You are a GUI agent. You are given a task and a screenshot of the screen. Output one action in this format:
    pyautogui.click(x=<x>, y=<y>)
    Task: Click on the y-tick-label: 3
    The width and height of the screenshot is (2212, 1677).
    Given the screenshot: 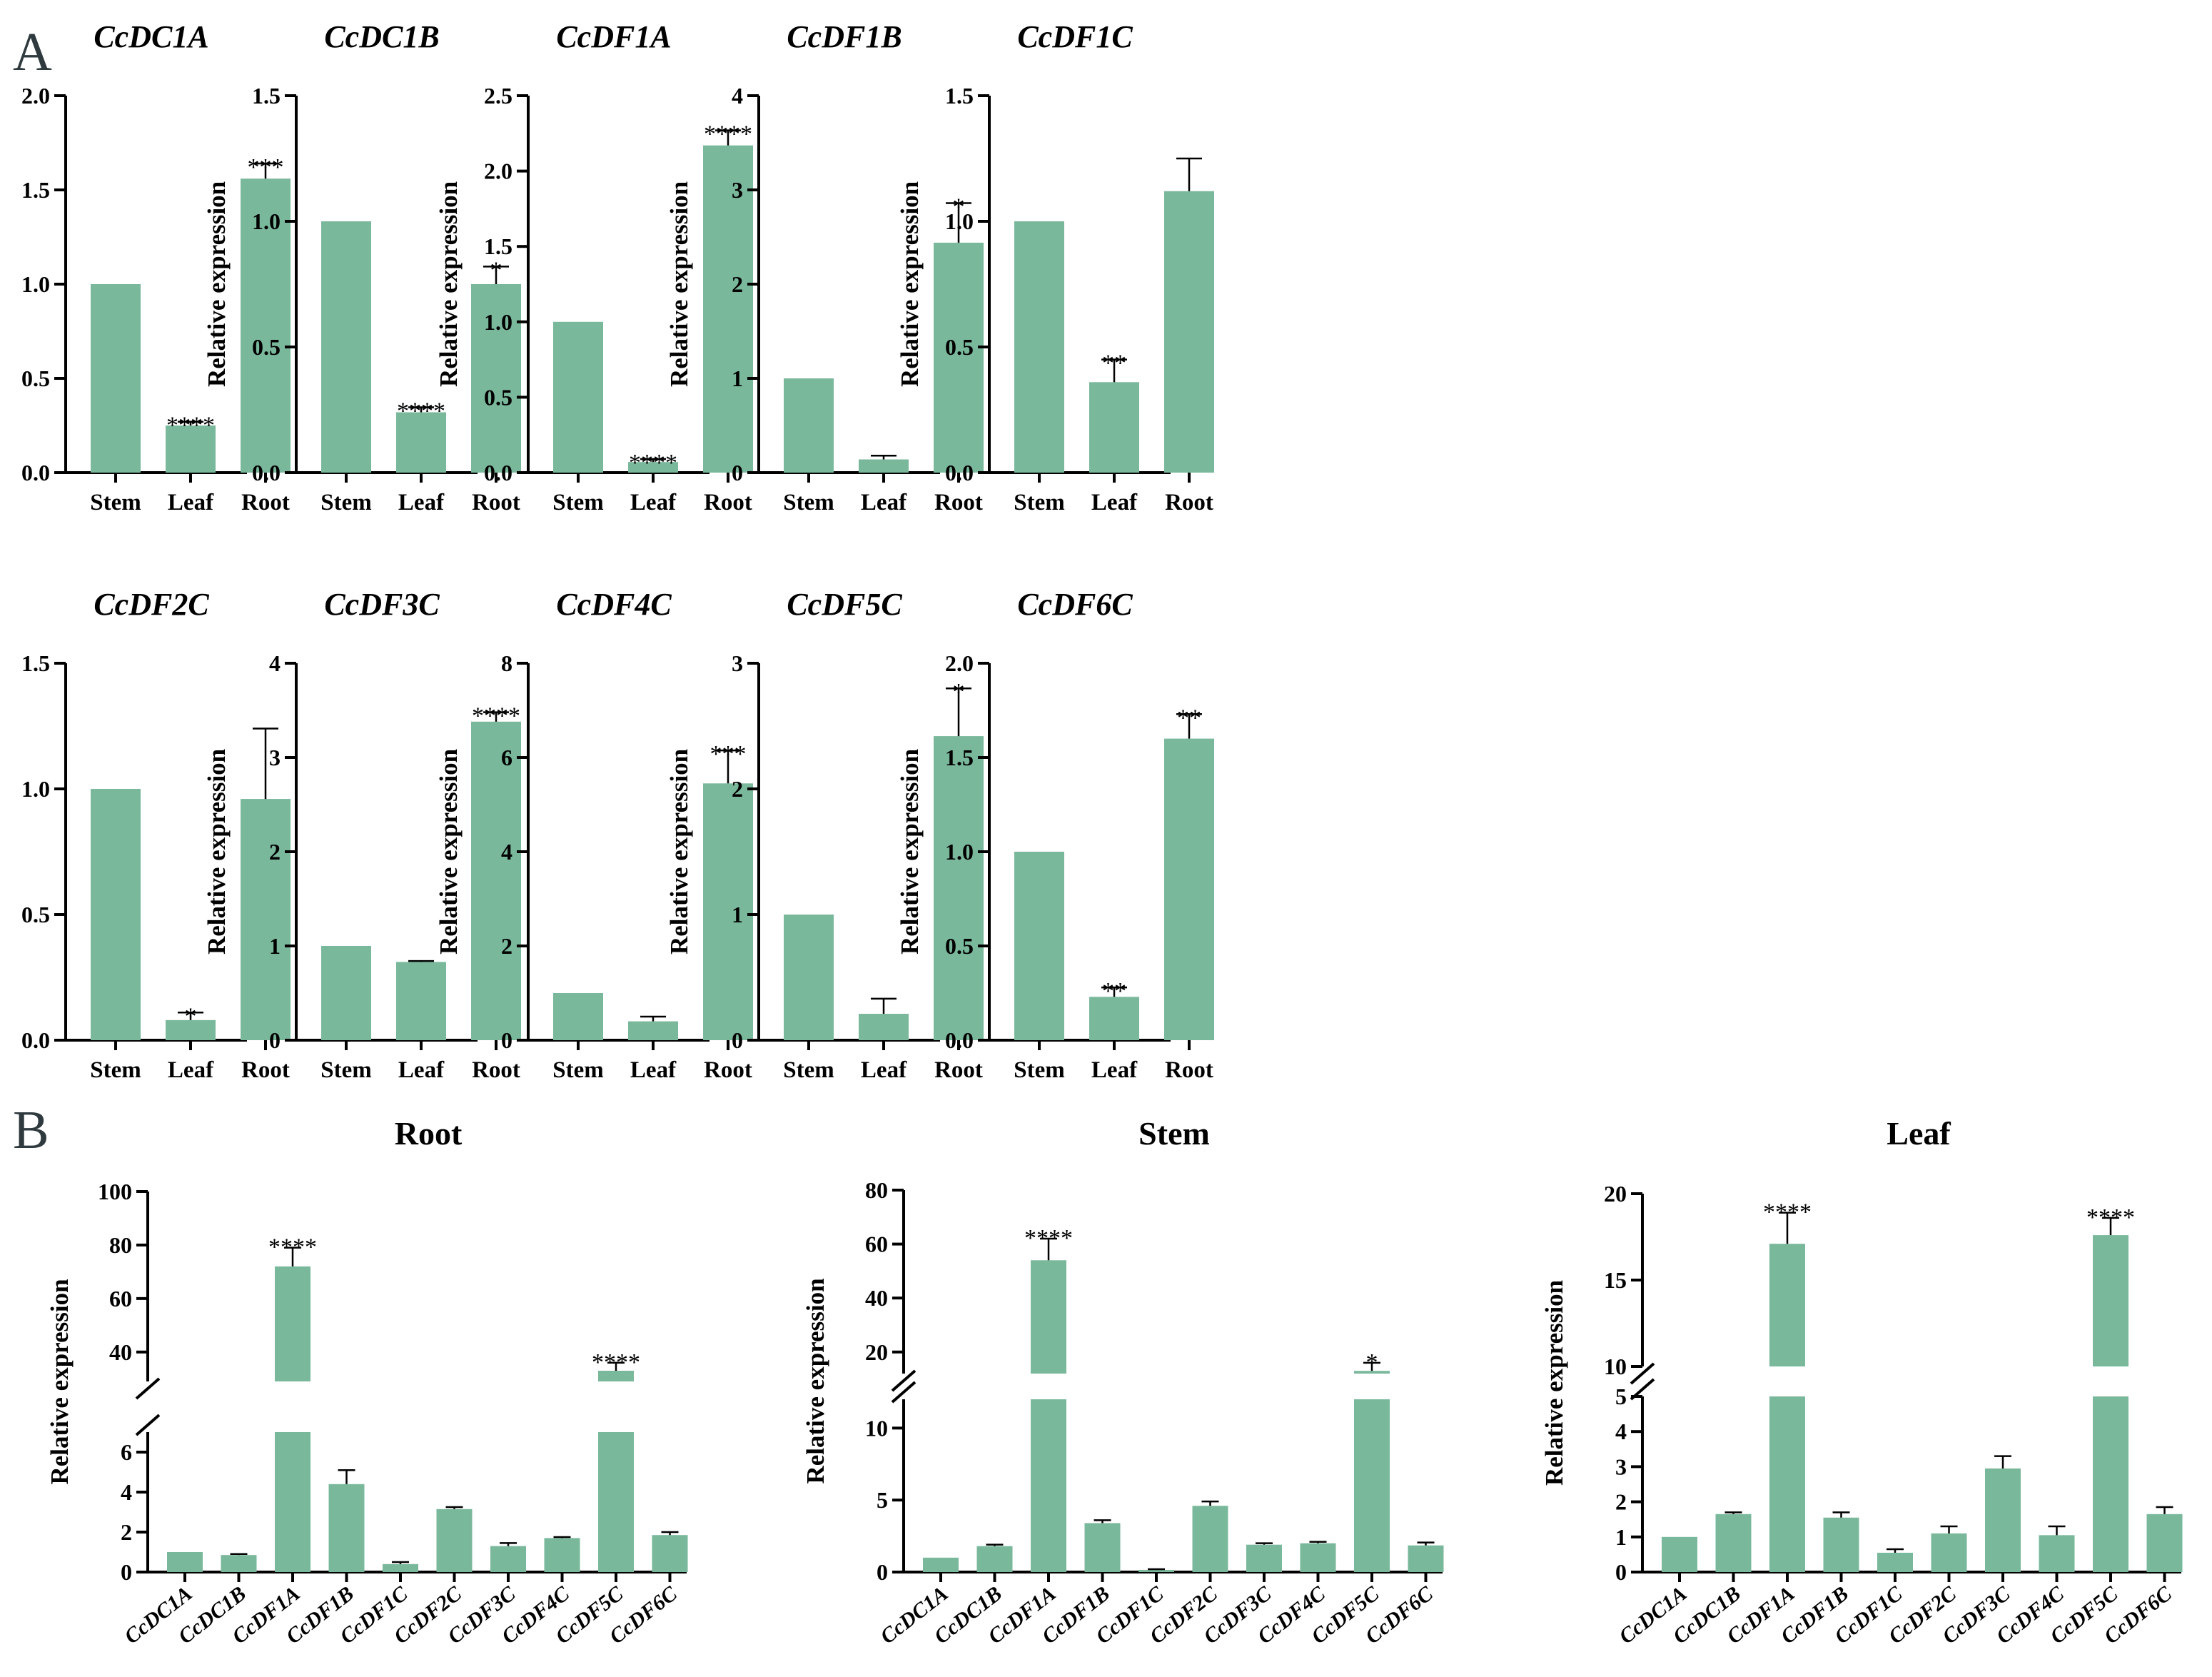 What is the action you would take?
    pyautogui.click(x=275, y=757)
    